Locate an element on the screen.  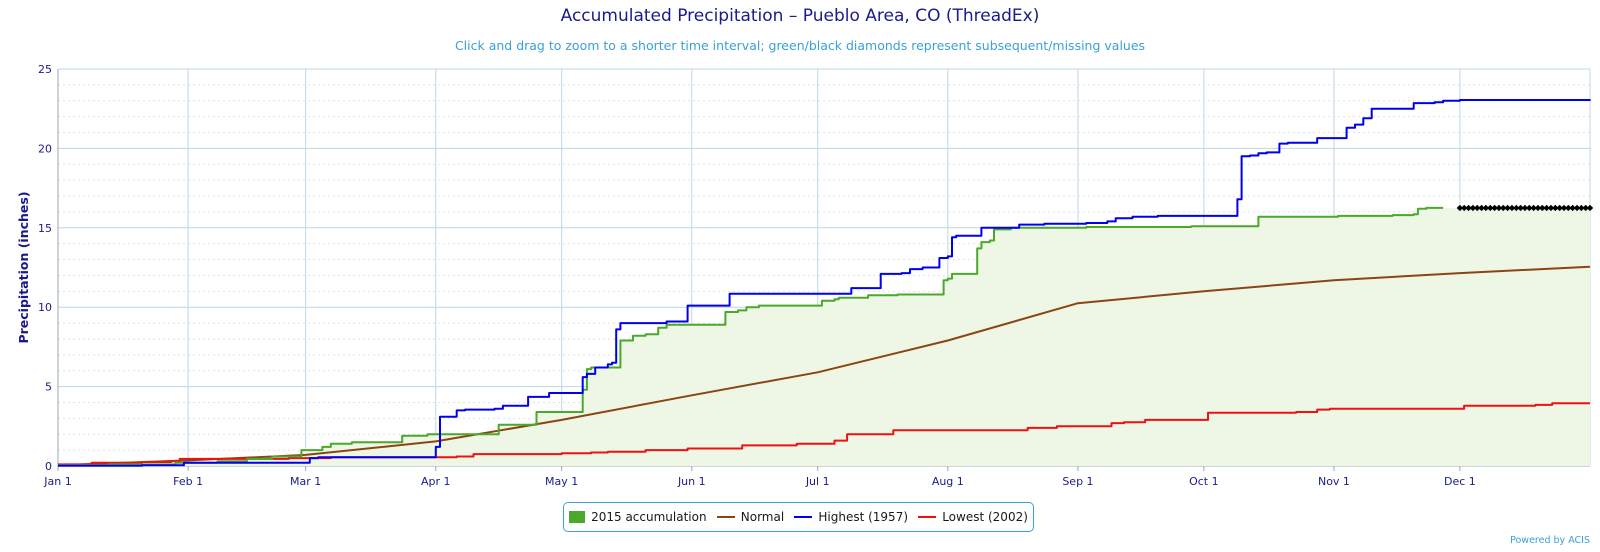
x-tick-label: Jul 1 is located at coordinates (817, 481).